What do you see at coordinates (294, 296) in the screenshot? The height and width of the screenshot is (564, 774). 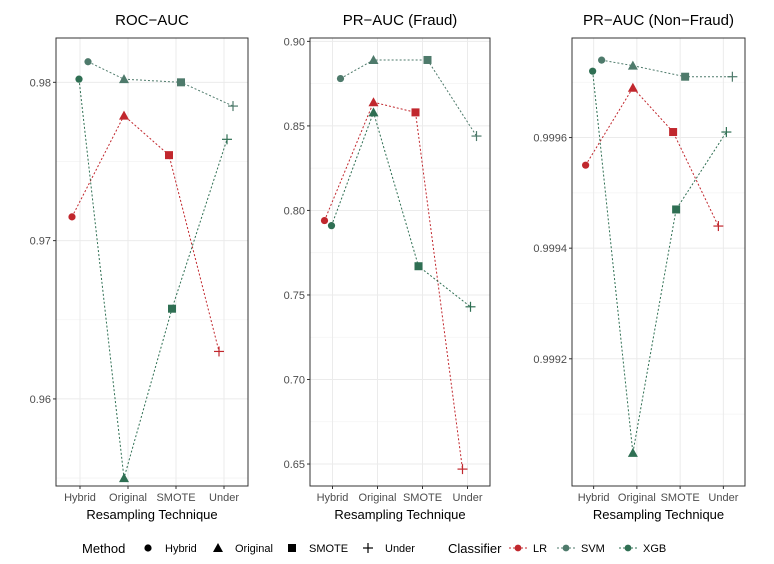 I see `y-tick-label: 0.75` at bounding box center [294, 296].